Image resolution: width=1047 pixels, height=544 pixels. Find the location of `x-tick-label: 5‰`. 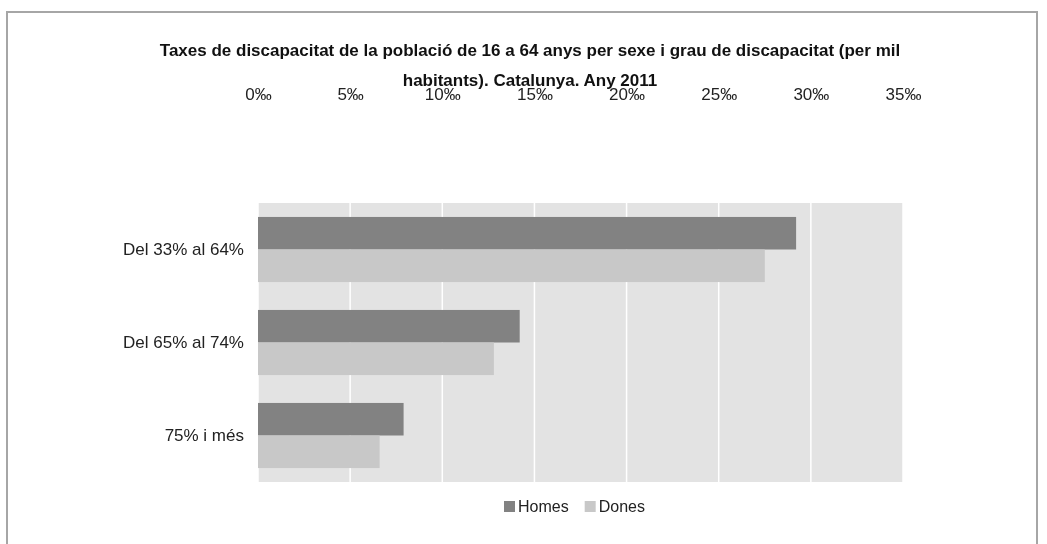

x-tick-label: 5‰ is located at coordinates (350, 94).